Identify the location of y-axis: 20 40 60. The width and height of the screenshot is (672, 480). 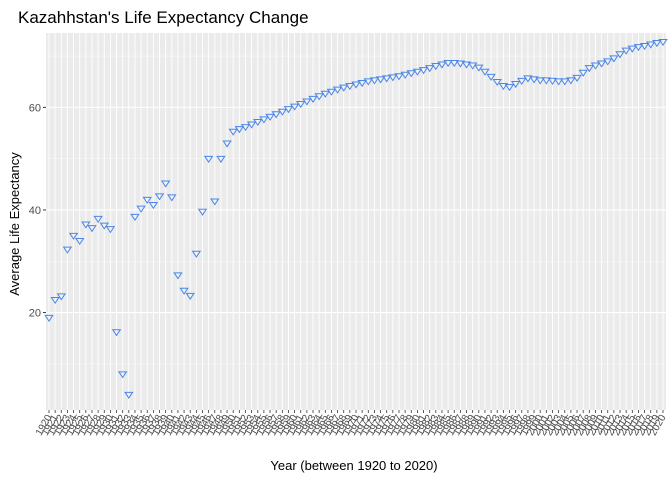
(37, 211).